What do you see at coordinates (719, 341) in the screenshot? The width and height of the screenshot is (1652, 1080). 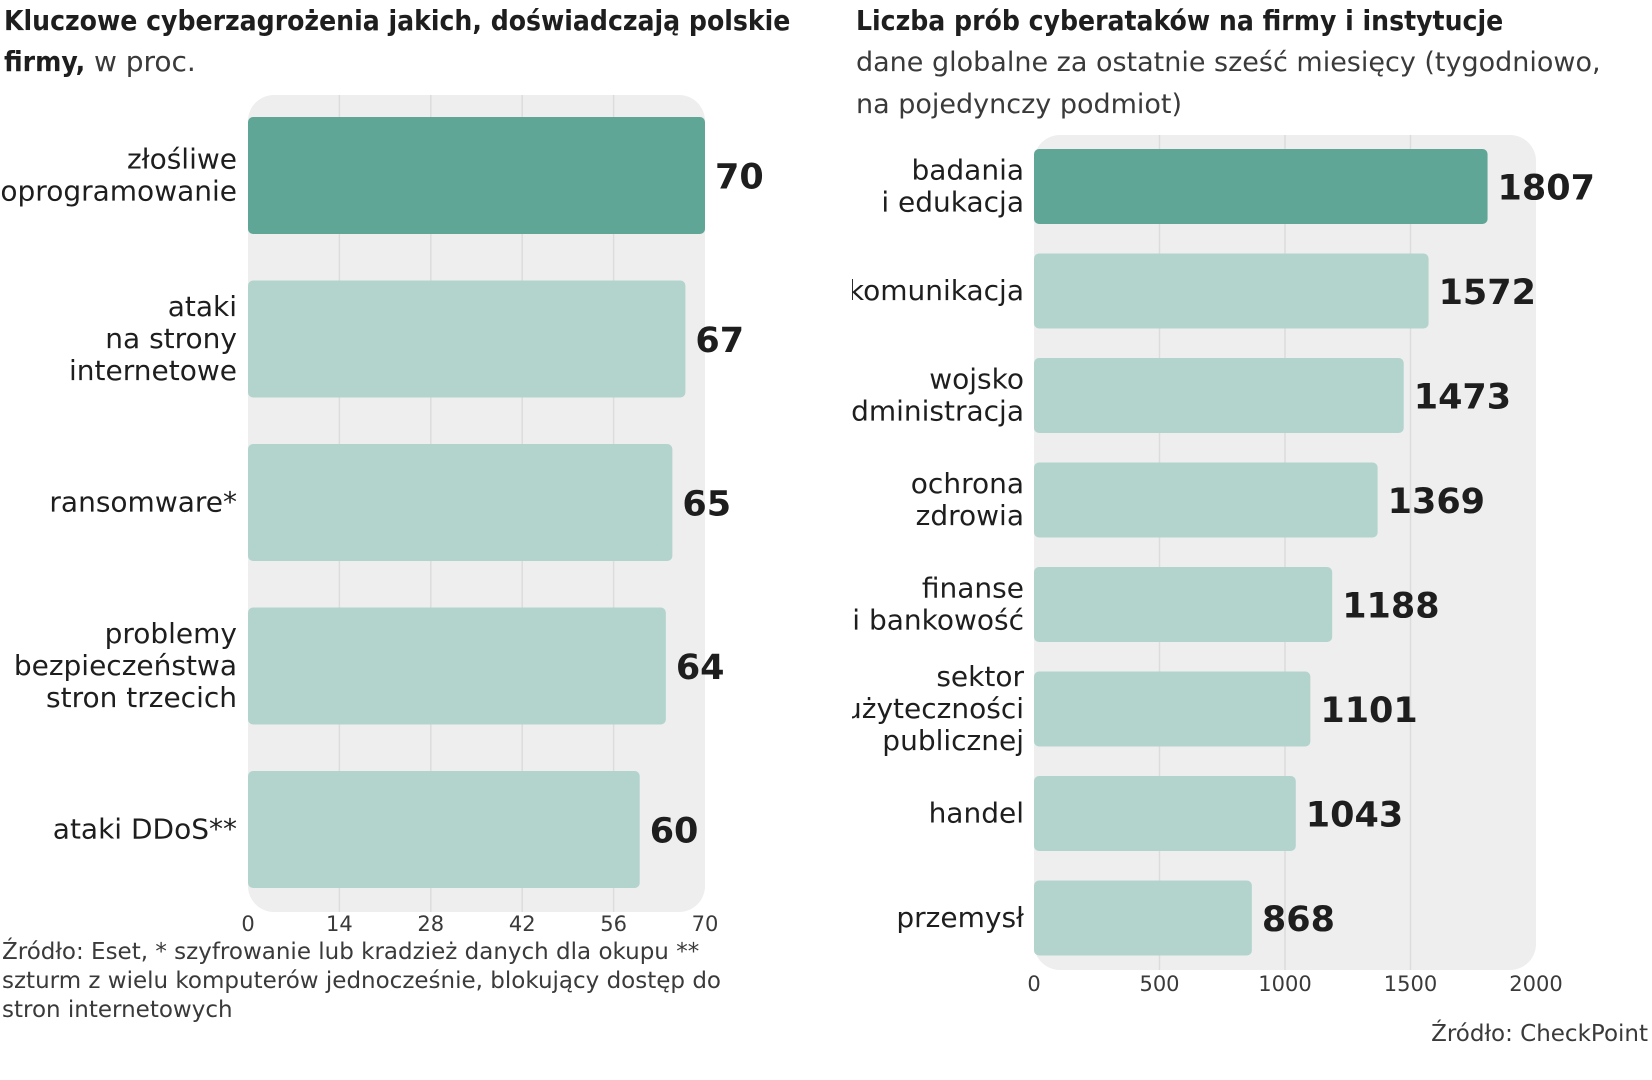 I see `left-value-label: 67` at bounding box center [719, 341].